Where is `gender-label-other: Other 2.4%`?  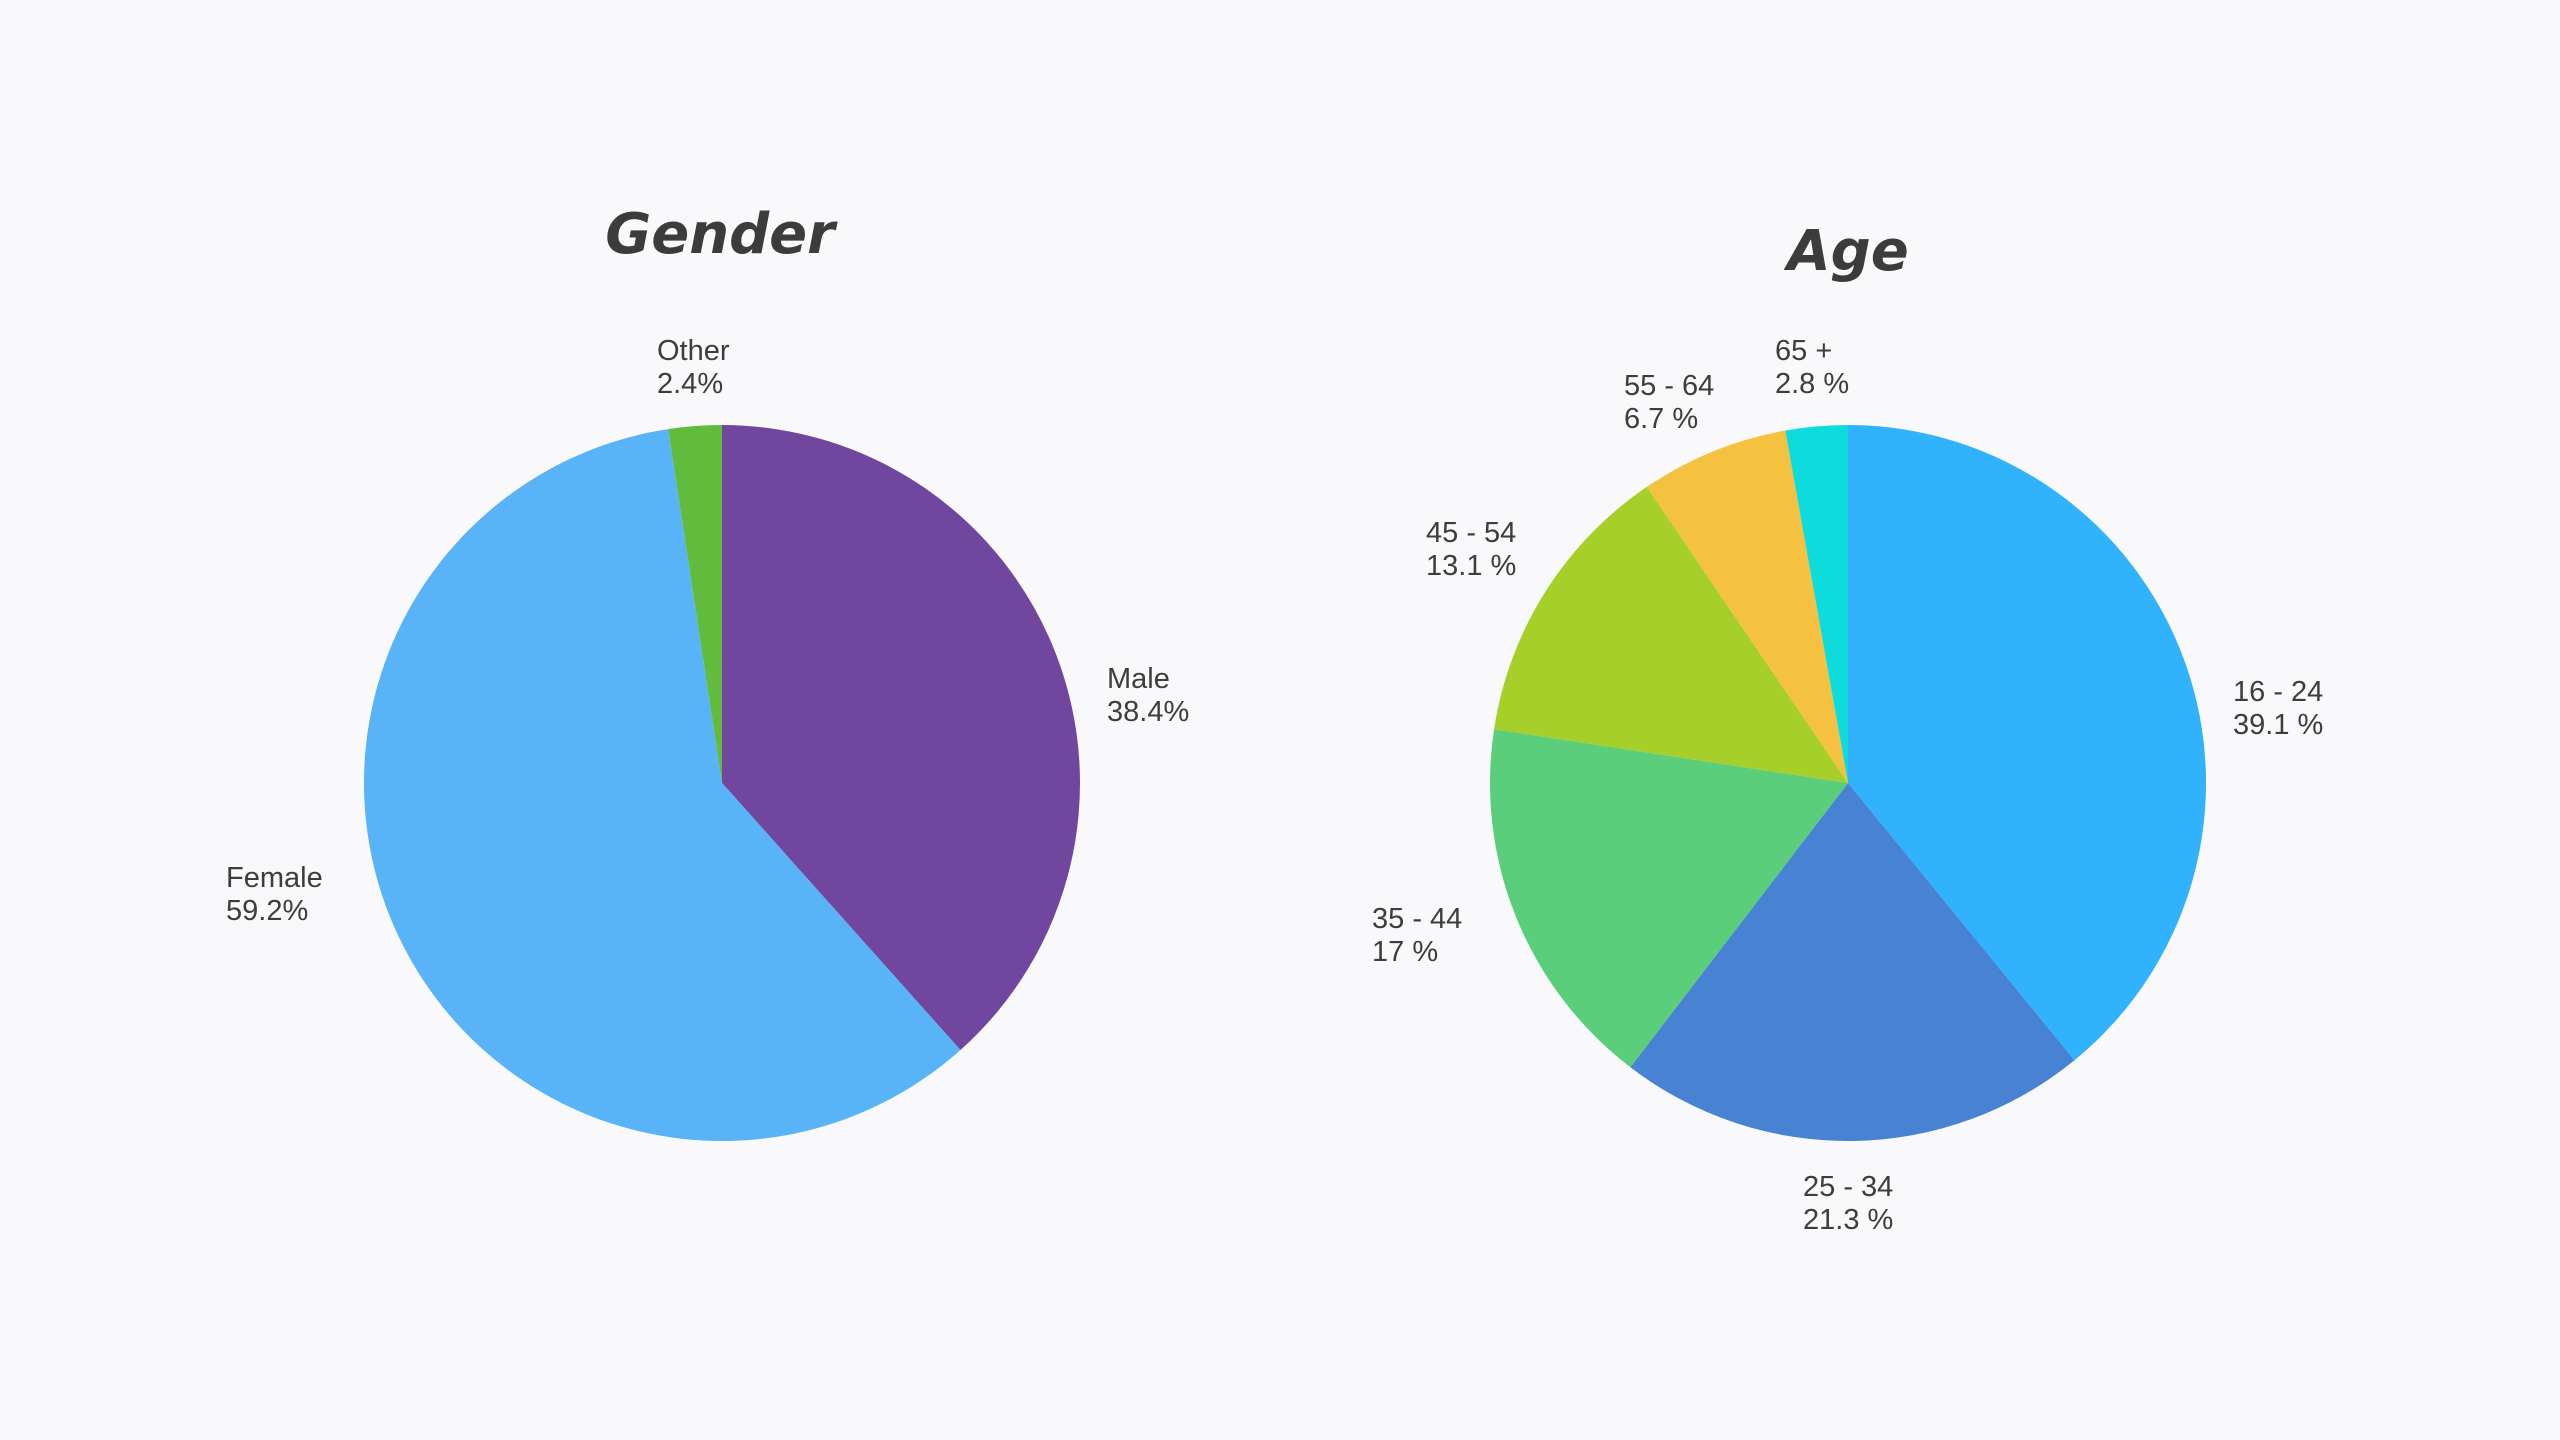 gender-label-other: Other 2.4% is located at coordinates (693, 367).